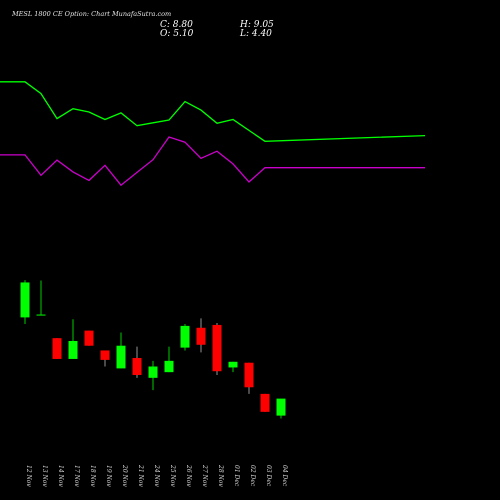  Describe the element at coordinates (172, 475) in the screenshot. I see `x-tick-label: 25 Nov` at that location.